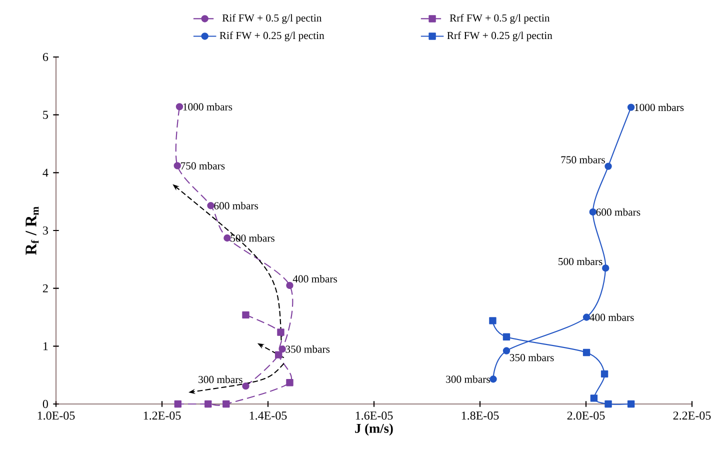 This screenshot has height=459, width=719. Describe the element at coordinates (45, 404) in the screenshot. I see `y-tick-label: 0` at that location.